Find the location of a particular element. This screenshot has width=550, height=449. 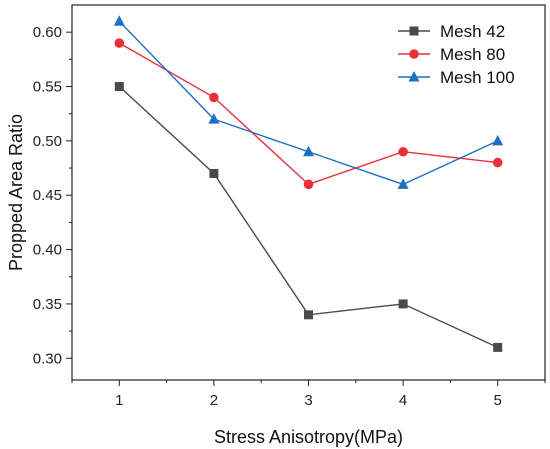

legend-item: Mesh 42 is located at coordinates (451, 31).